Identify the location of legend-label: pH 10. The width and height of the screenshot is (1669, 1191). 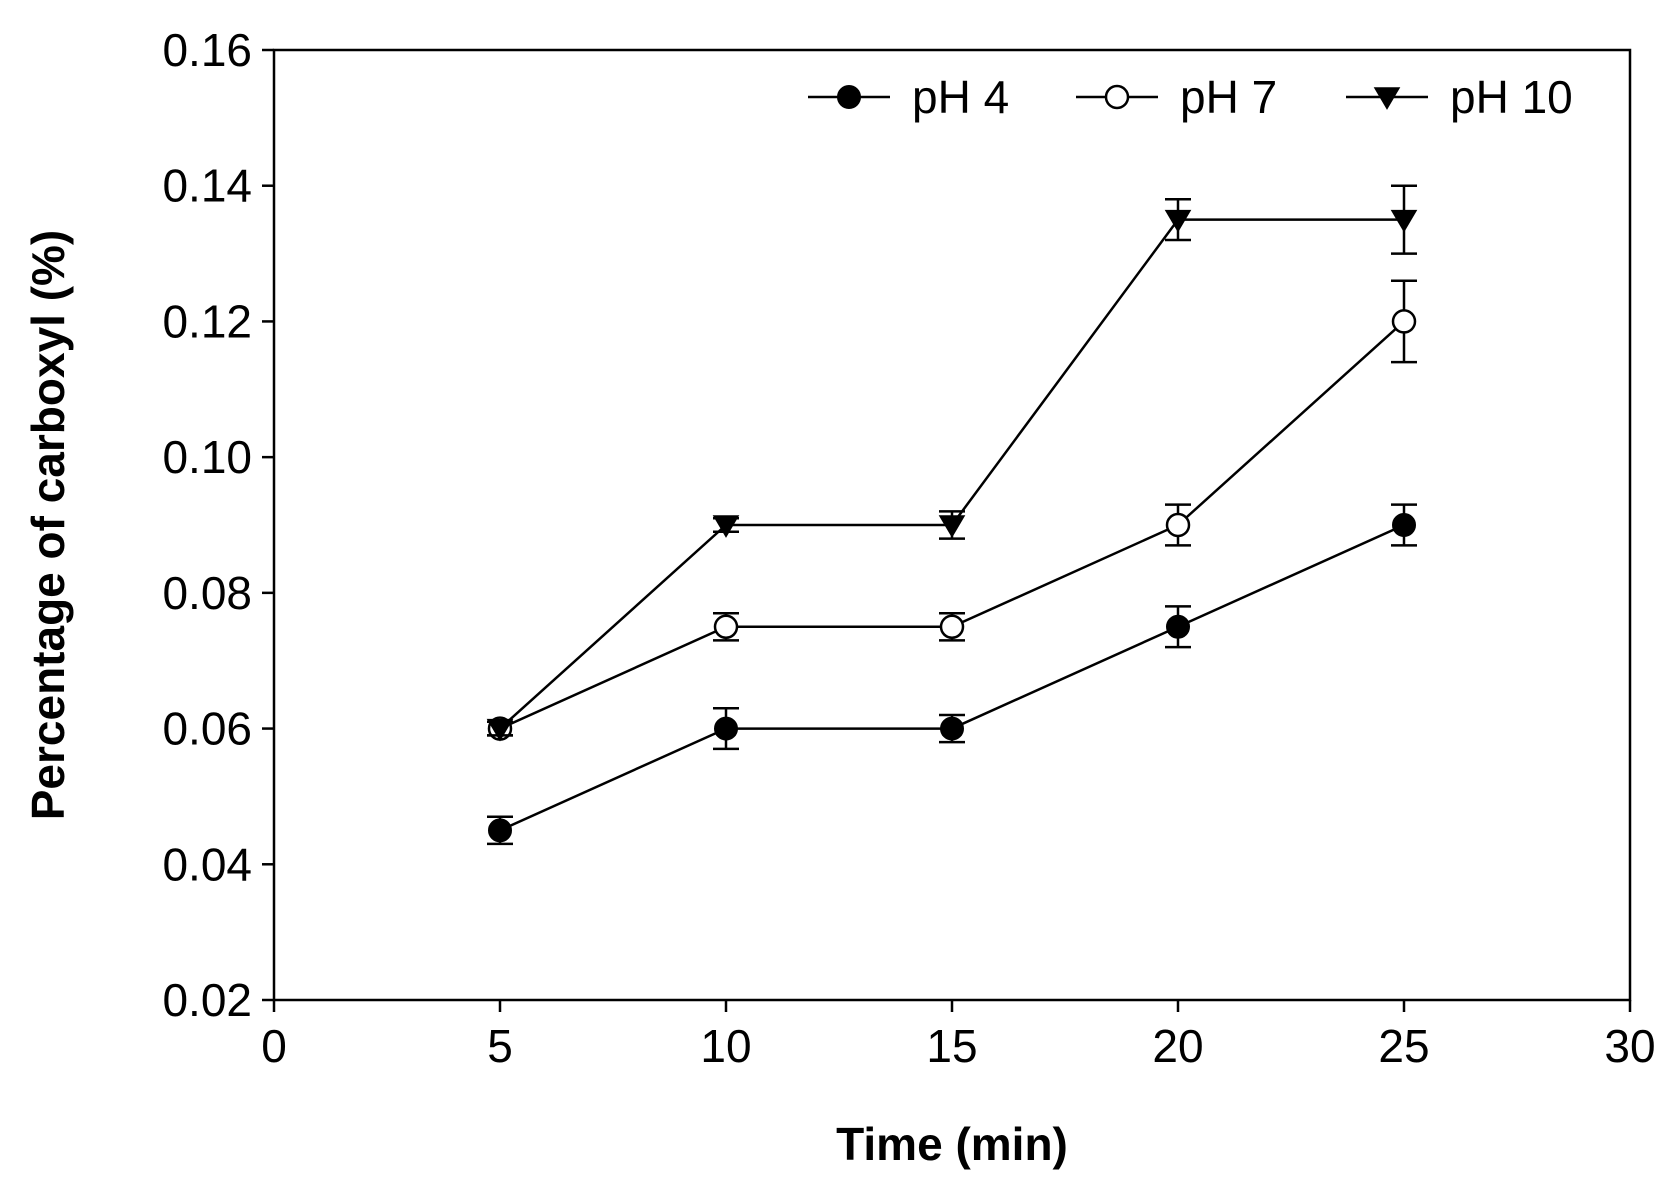
(1511, 97).